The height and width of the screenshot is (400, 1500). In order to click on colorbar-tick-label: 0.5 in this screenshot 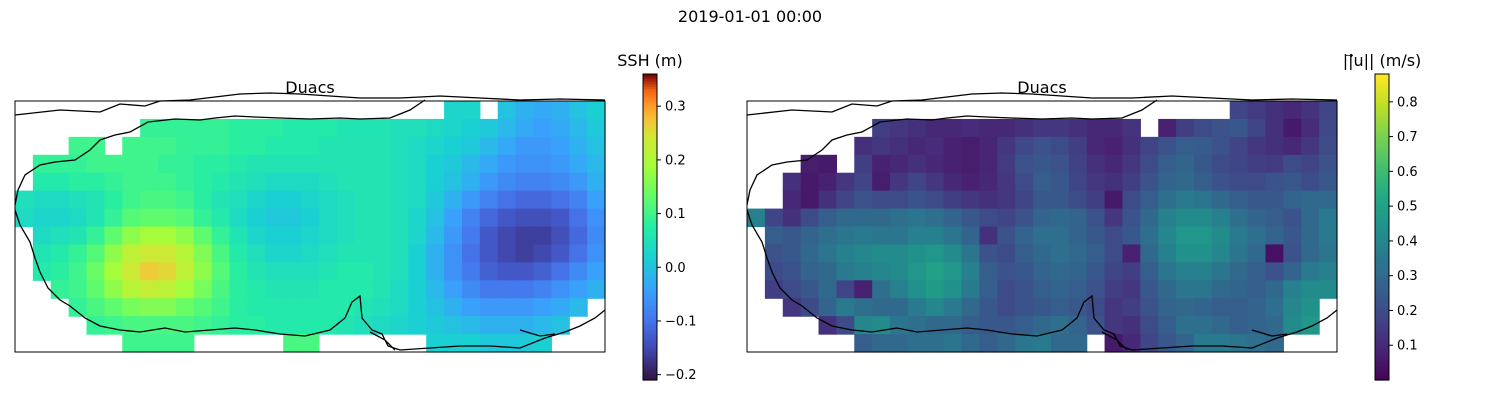, I will do `click(1407, 207)`.